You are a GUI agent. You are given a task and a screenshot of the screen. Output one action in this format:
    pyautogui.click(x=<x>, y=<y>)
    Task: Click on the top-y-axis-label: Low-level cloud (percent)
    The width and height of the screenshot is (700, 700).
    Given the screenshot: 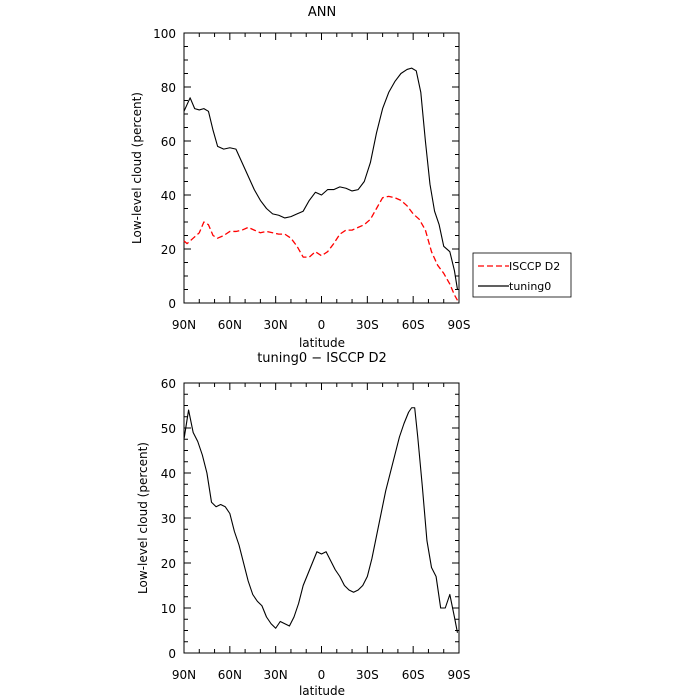 What is the action you would take?
    pyautogui.click(x=137, y=168)
    